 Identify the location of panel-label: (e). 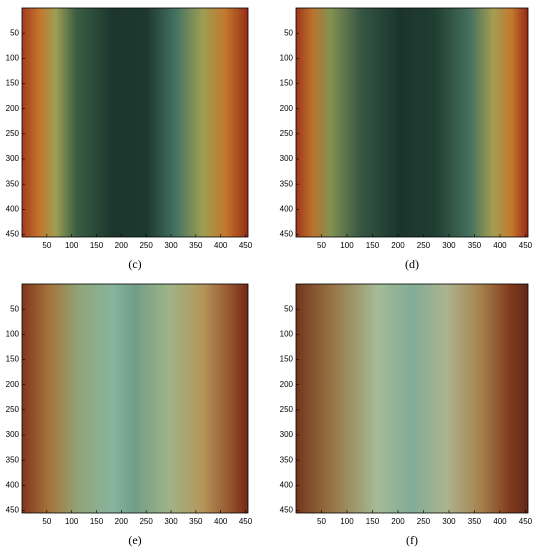
(134, 540).